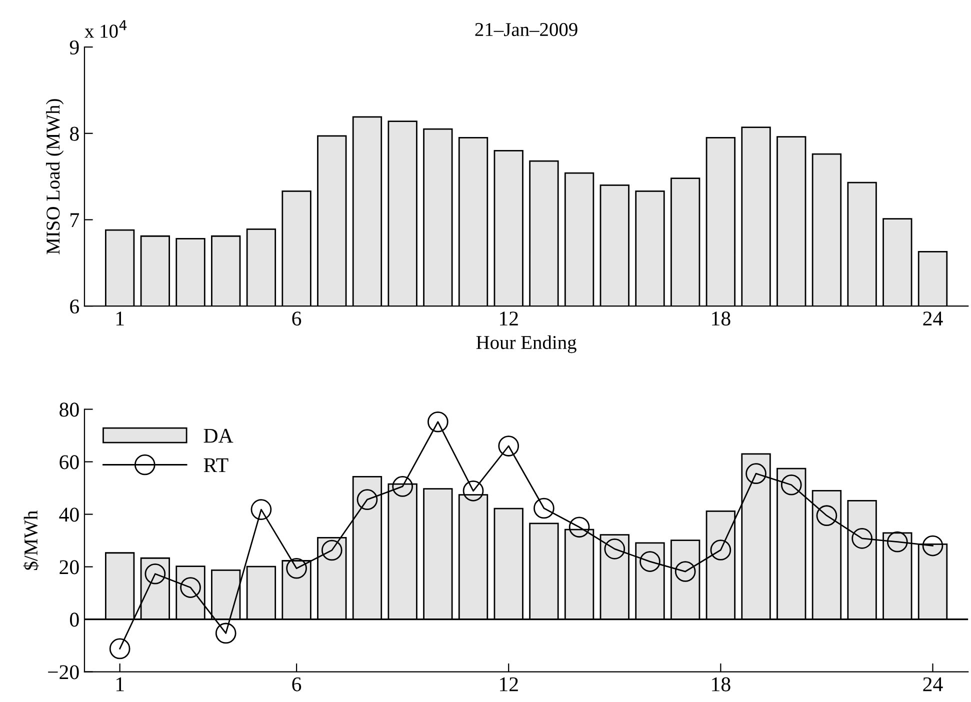 This screenshot has height=702, width=971. I want to click on y-tick-label: 60, so click(69, 462).